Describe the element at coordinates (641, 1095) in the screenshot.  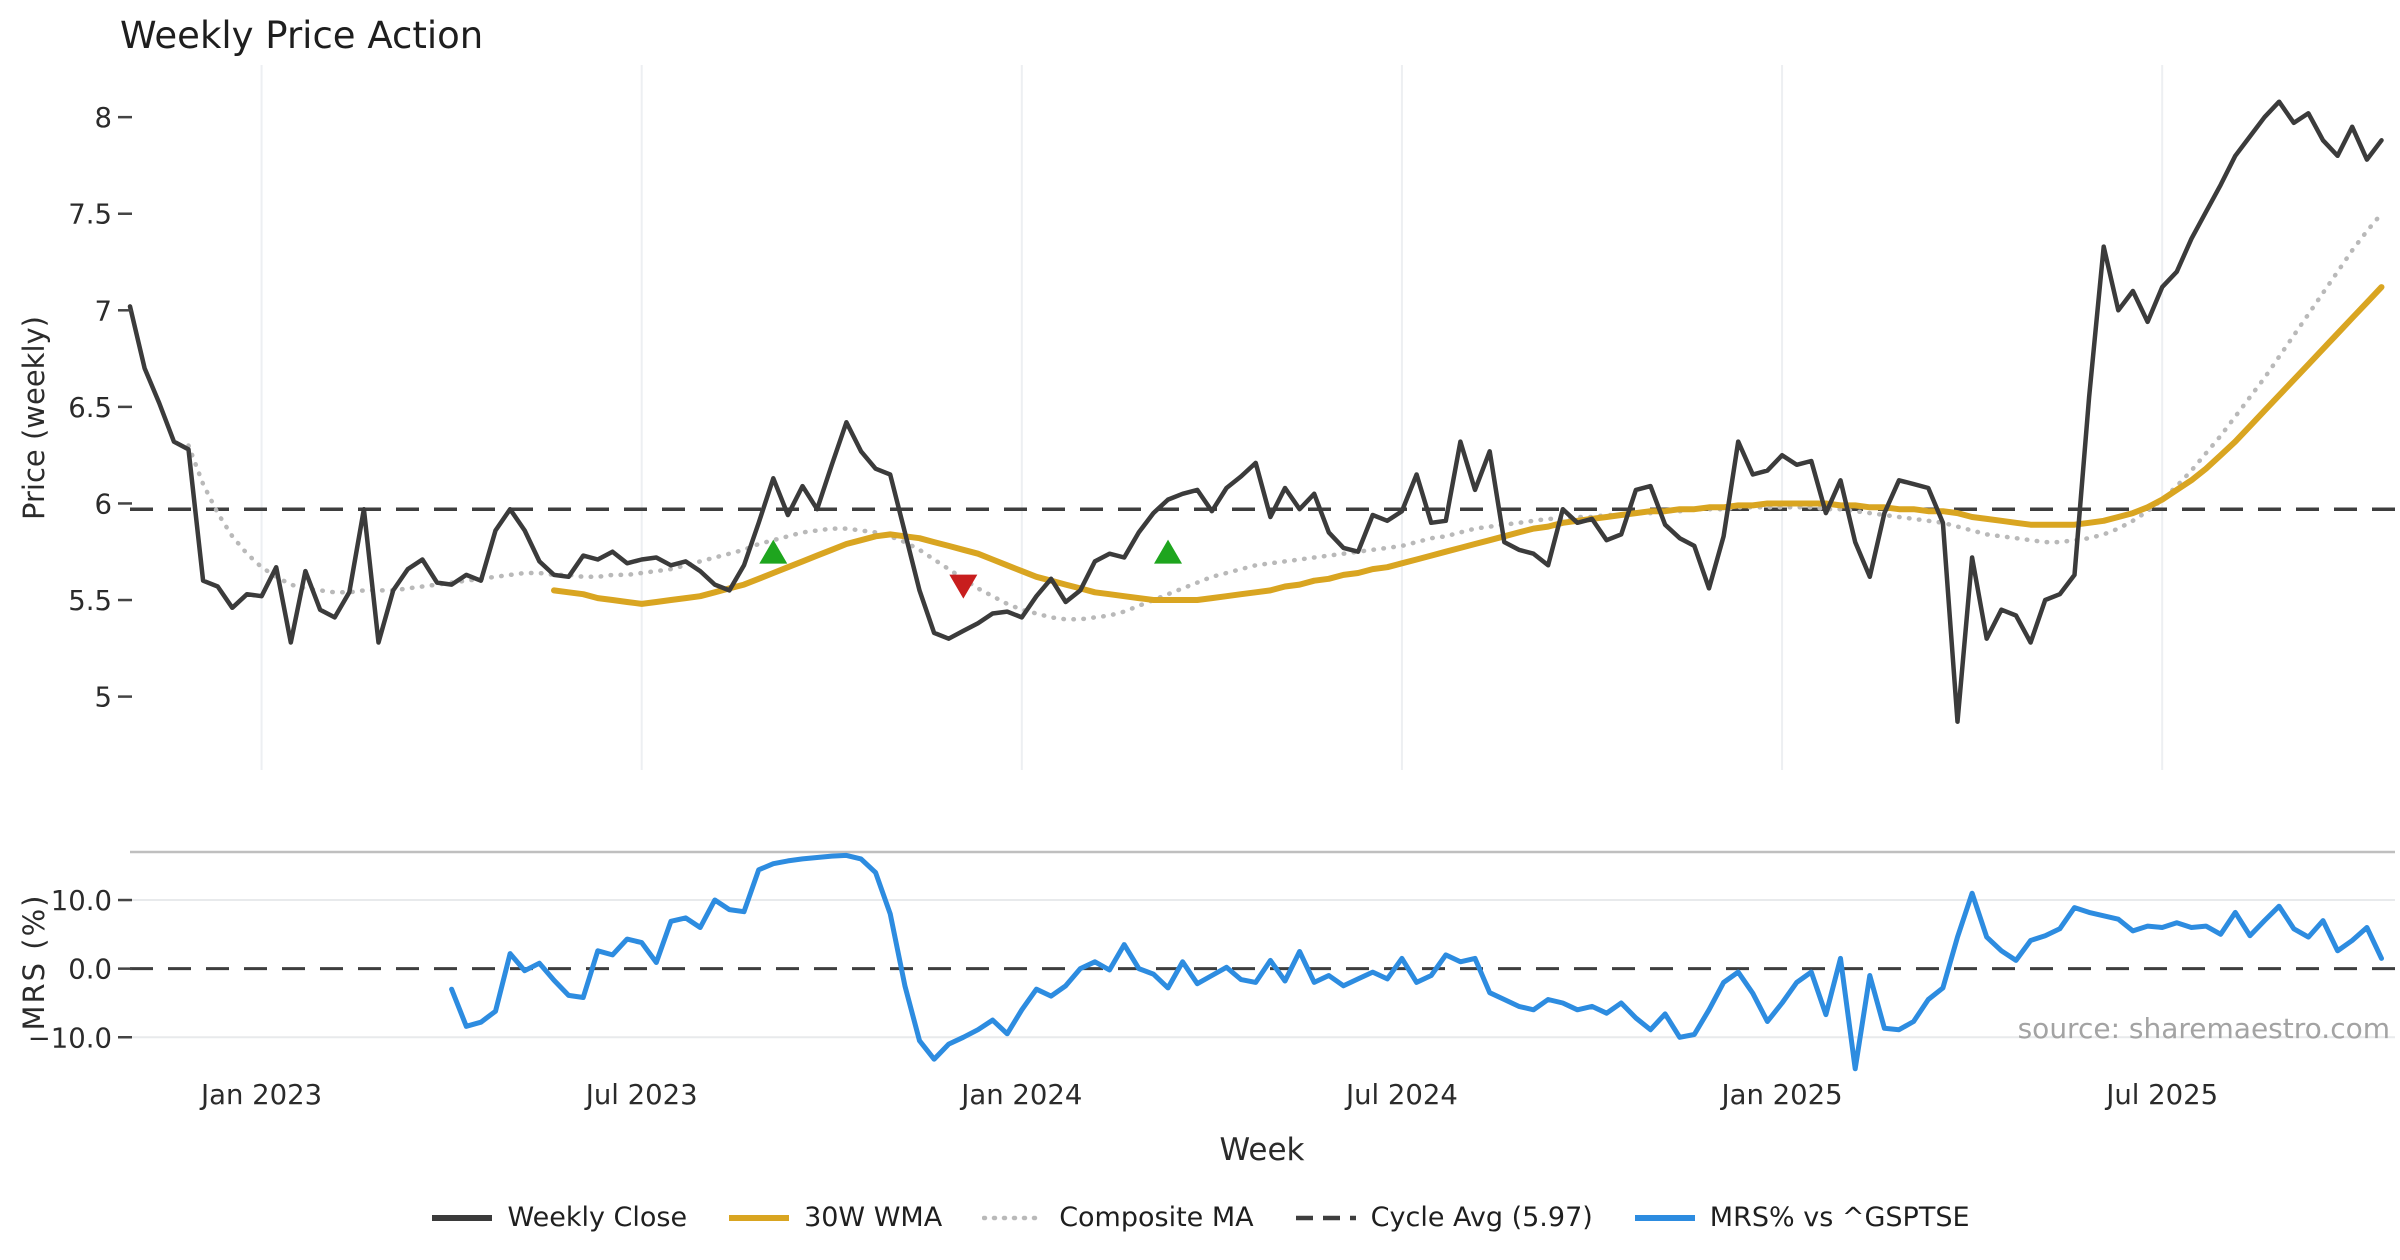
I see `x-tick-label: Jul 2023` at that location.